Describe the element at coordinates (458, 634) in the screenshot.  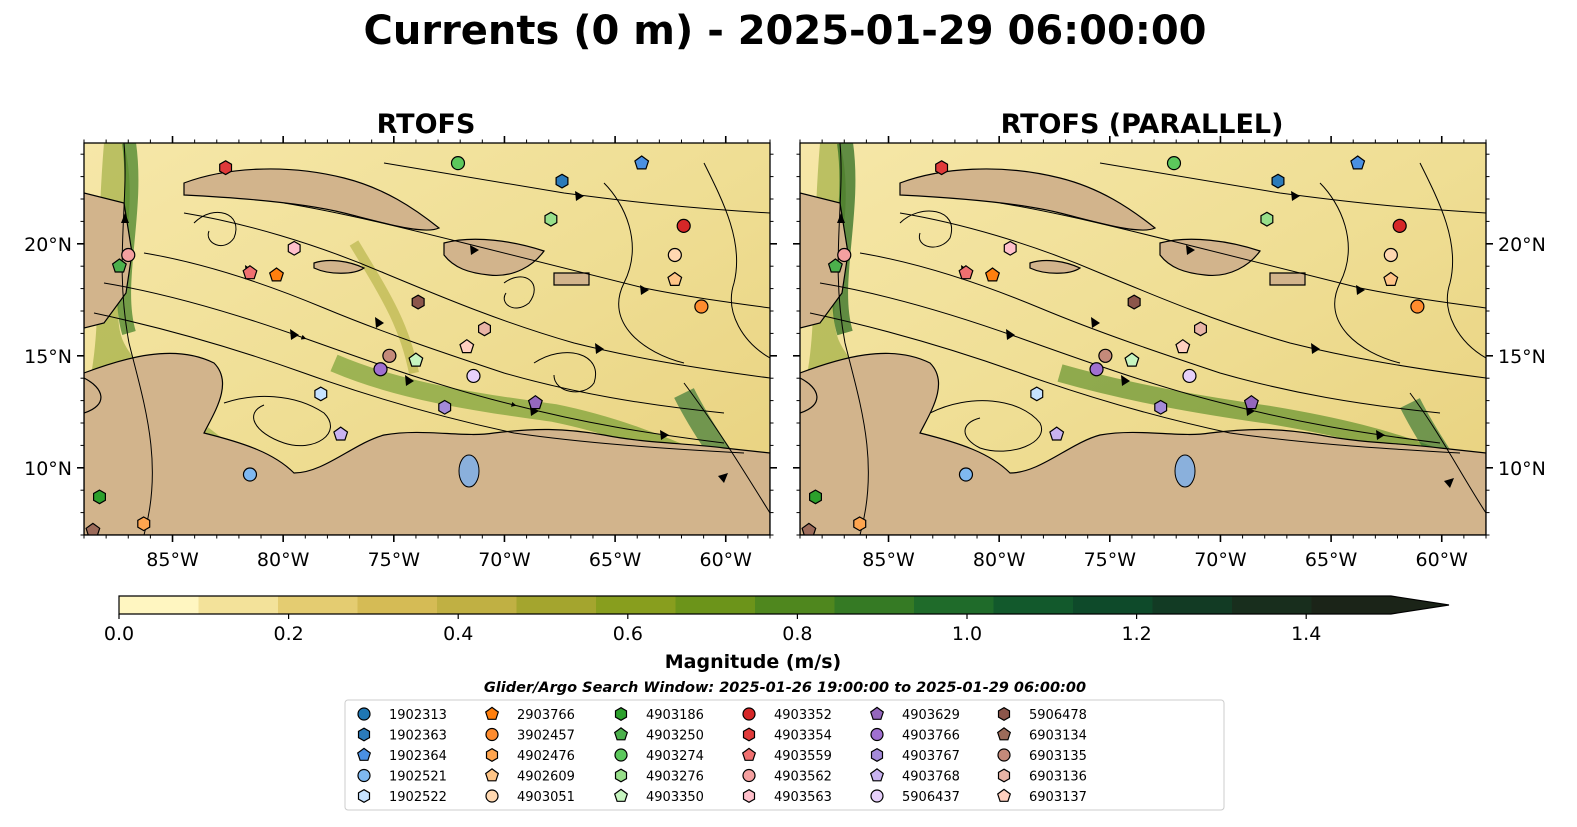
I see `colorbar-tick-label: 0.4` at that location.